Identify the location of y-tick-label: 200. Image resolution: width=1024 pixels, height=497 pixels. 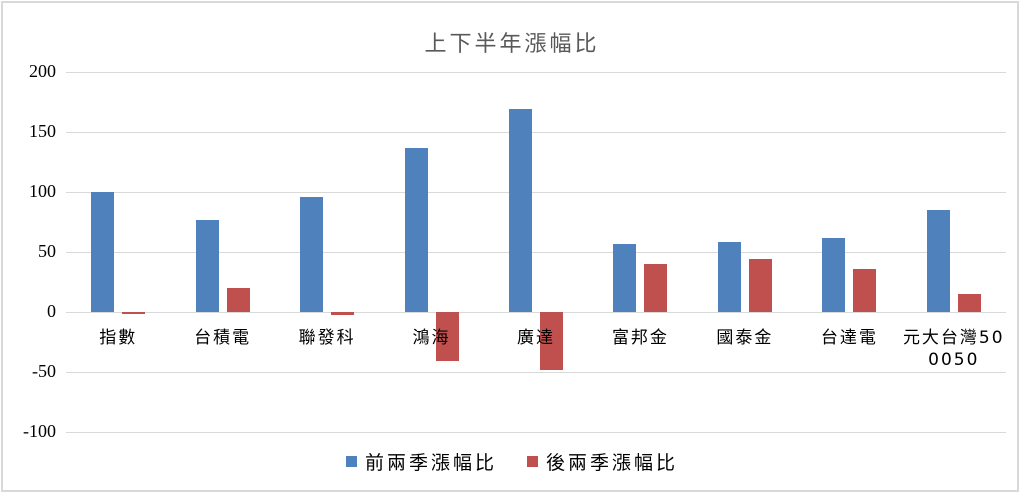
(42, 71).